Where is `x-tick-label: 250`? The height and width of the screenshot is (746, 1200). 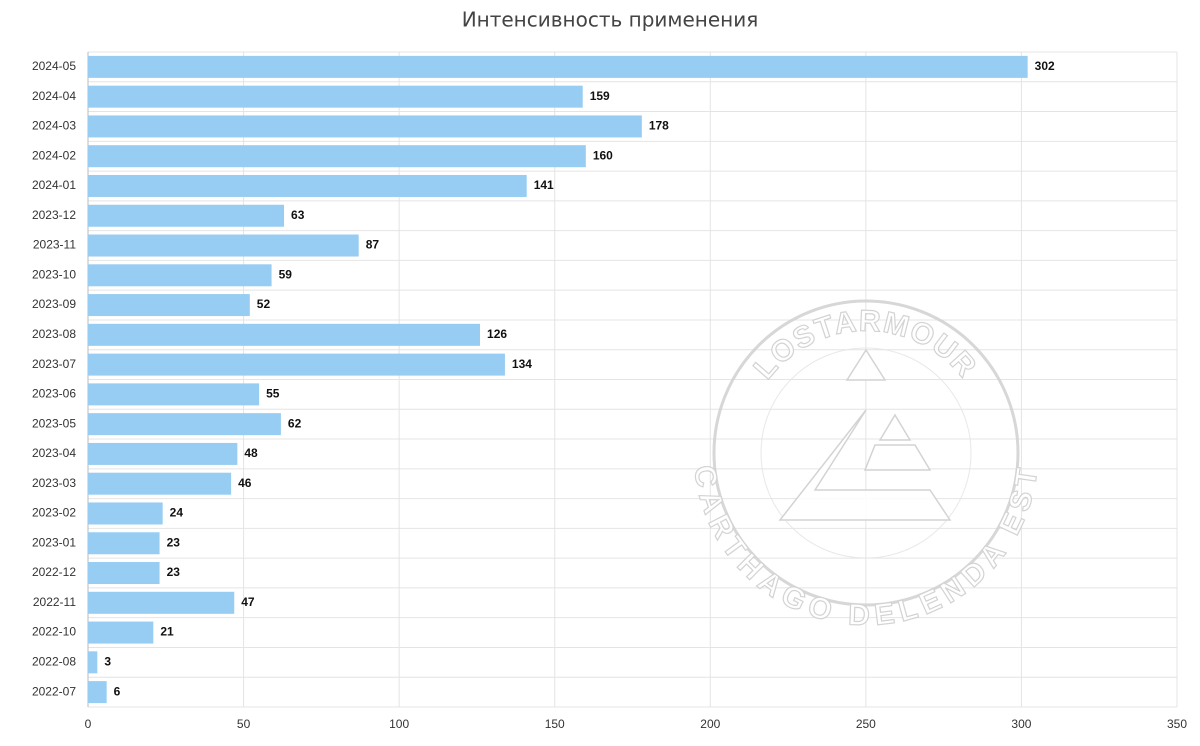 x-tick-label: 250 is located at coordinates (866, 724).